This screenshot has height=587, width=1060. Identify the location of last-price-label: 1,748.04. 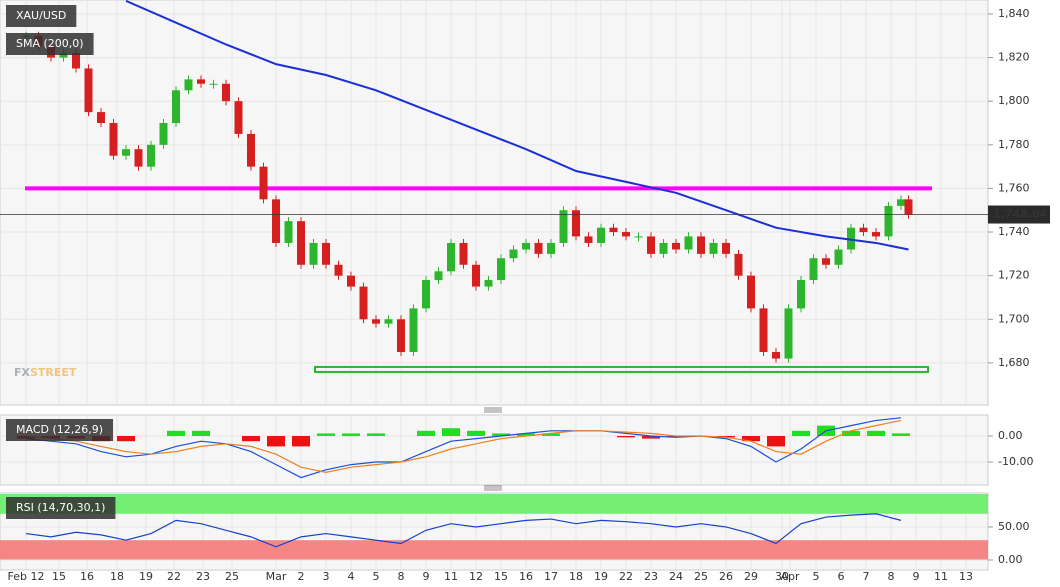
(1020, 214).